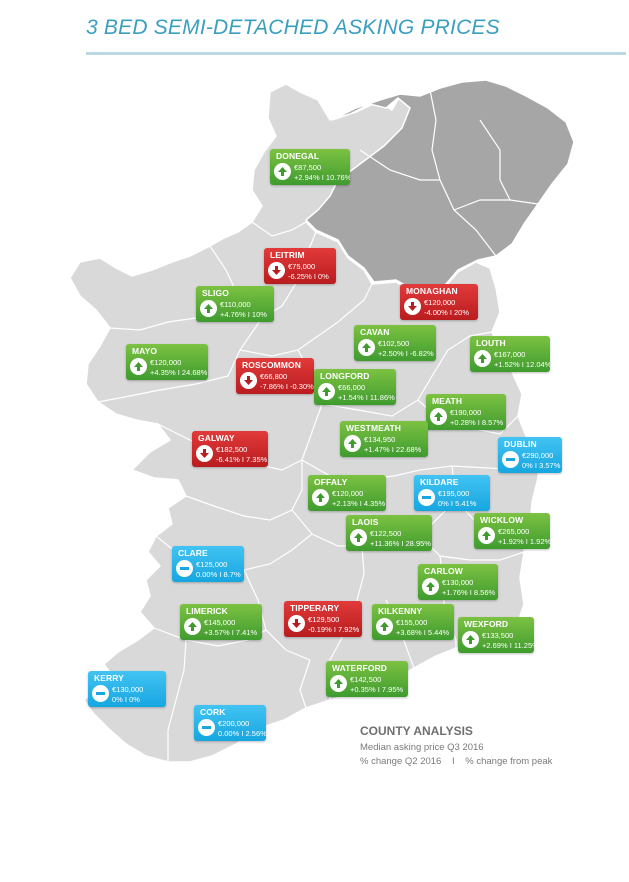 This screenshot has width=629, height=882. I want to click on county-card-cavan: CAVAN €102,500 +2.50% I -6.82%, so click(395, 343).